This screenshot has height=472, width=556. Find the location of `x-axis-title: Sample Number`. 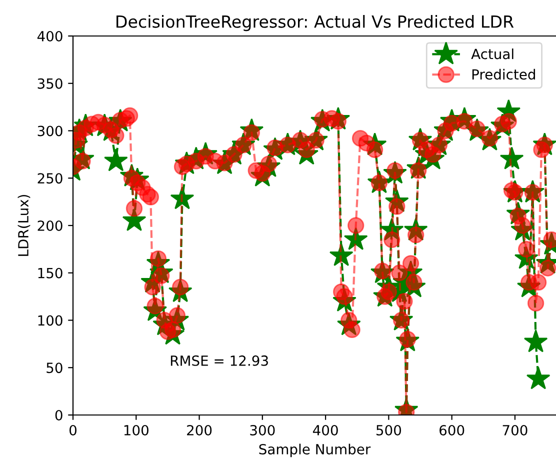

x-axis-title: Sample Number is located at coordinates (315, 451).